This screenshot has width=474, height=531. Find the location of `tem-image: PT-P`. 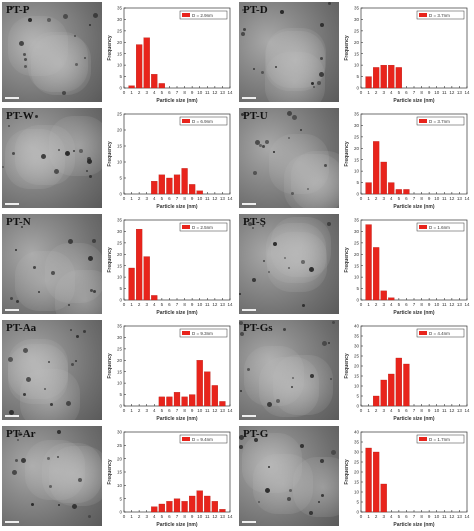

tem-image: PT-P is located at coordinates (52, 52).